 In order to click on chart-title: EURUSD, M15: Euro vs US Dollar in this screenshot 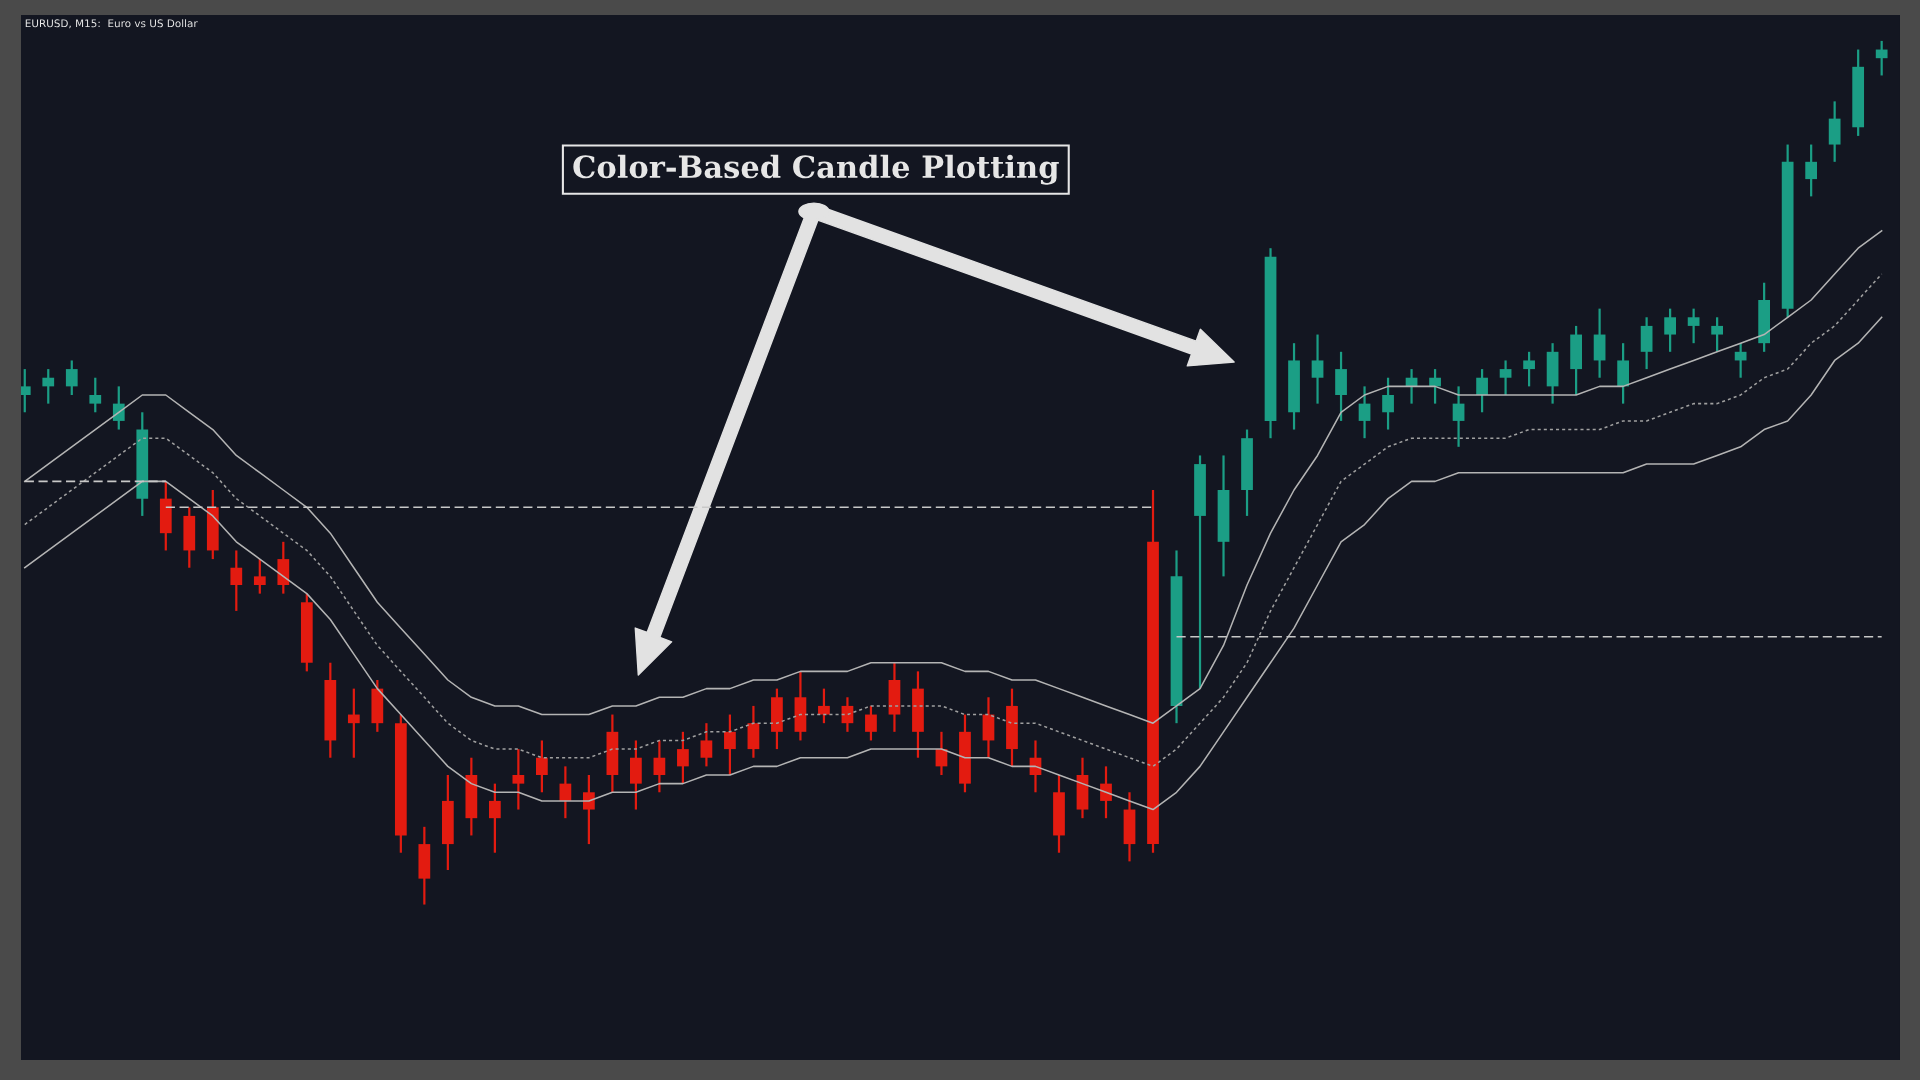, I will do `click(111, 24)`.